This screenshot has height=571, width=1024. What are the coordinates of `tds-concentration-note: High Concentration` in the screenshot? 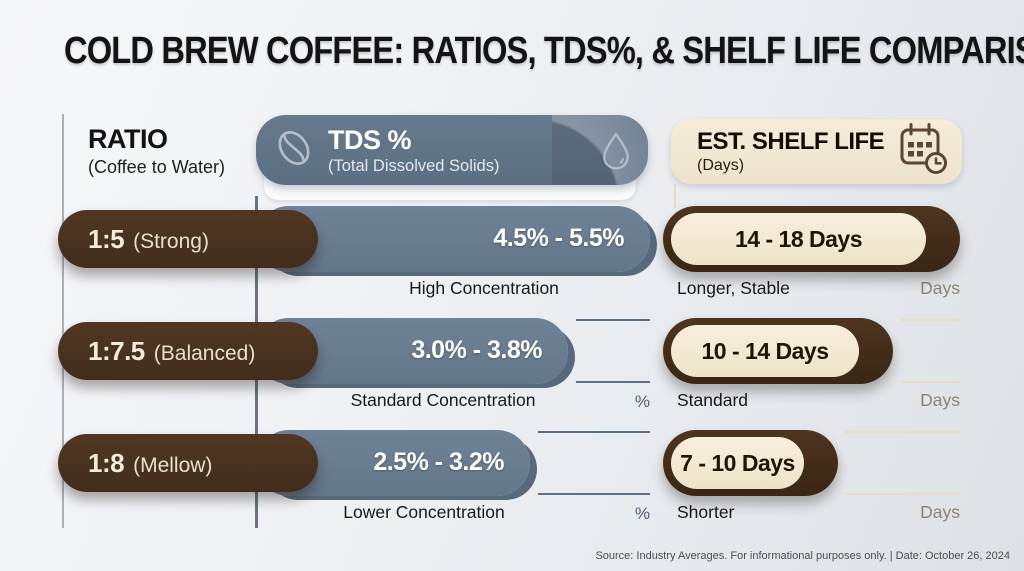 It's located at (484, 288).